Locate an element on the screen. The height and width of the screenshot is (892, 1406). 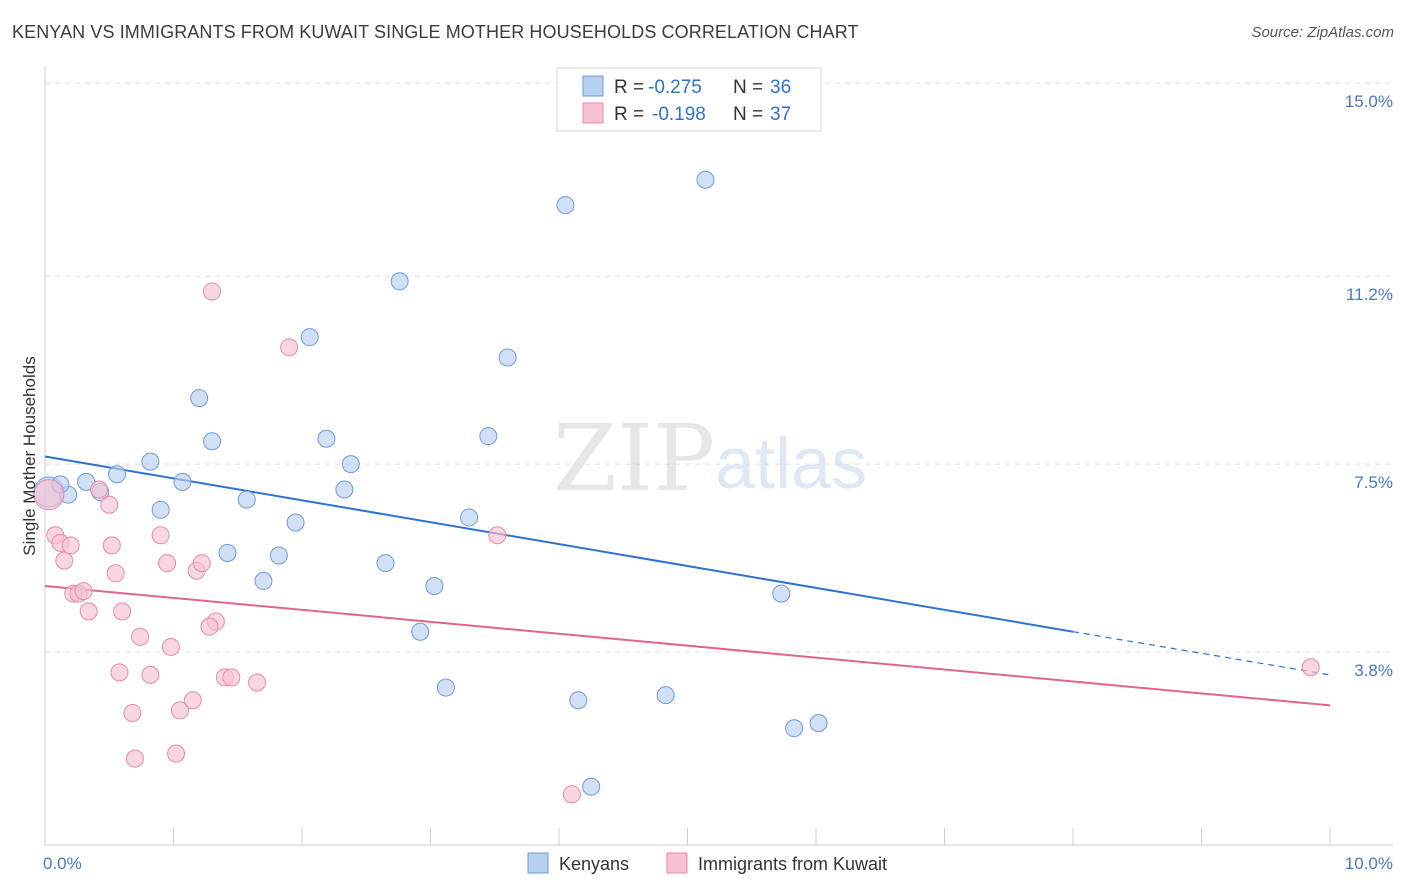
stats-n-label-2: N = is located at coordinates (748, 114).